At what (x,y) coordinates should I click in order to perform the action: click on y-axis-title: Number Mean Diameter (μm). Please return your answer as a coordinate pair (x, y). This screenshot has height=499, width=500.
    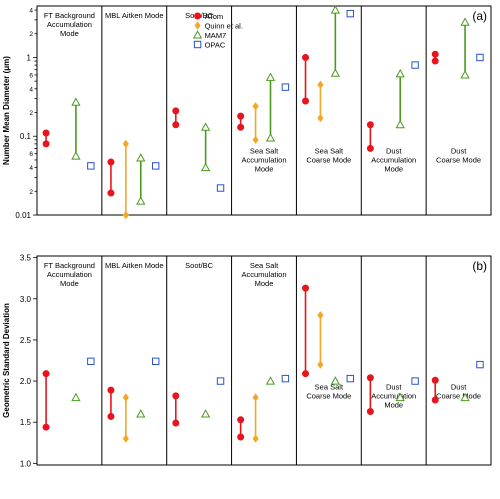
    Looking at the image, I should click on (6, 110).